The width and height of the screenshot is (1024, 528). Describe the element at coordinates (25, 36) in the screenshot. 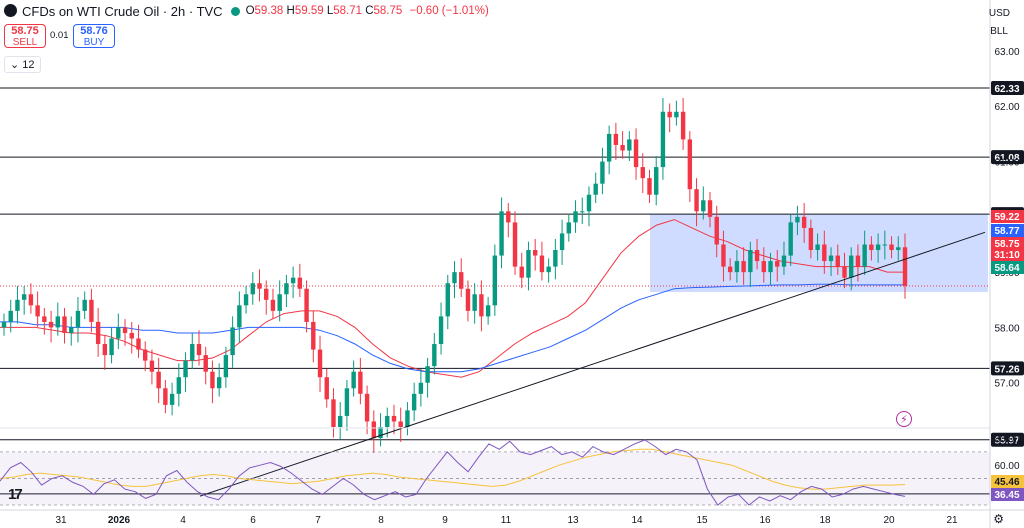

I see `sell-button: 58.75 SELL` at that location.